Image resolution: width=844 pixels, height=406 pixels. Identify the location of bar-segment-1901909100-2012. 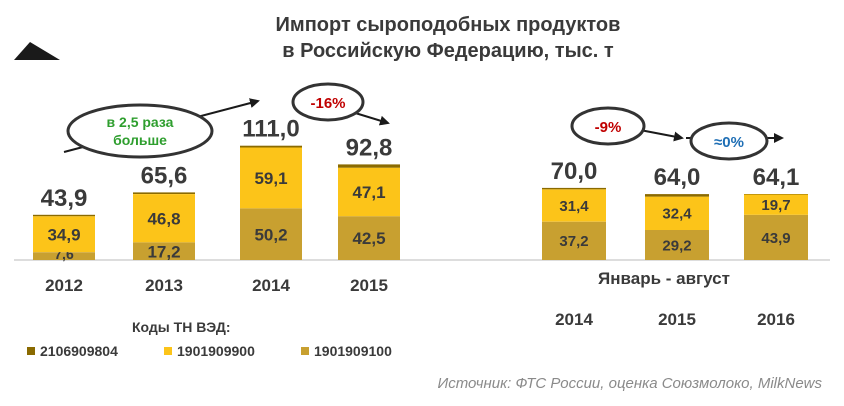
(64, 256).